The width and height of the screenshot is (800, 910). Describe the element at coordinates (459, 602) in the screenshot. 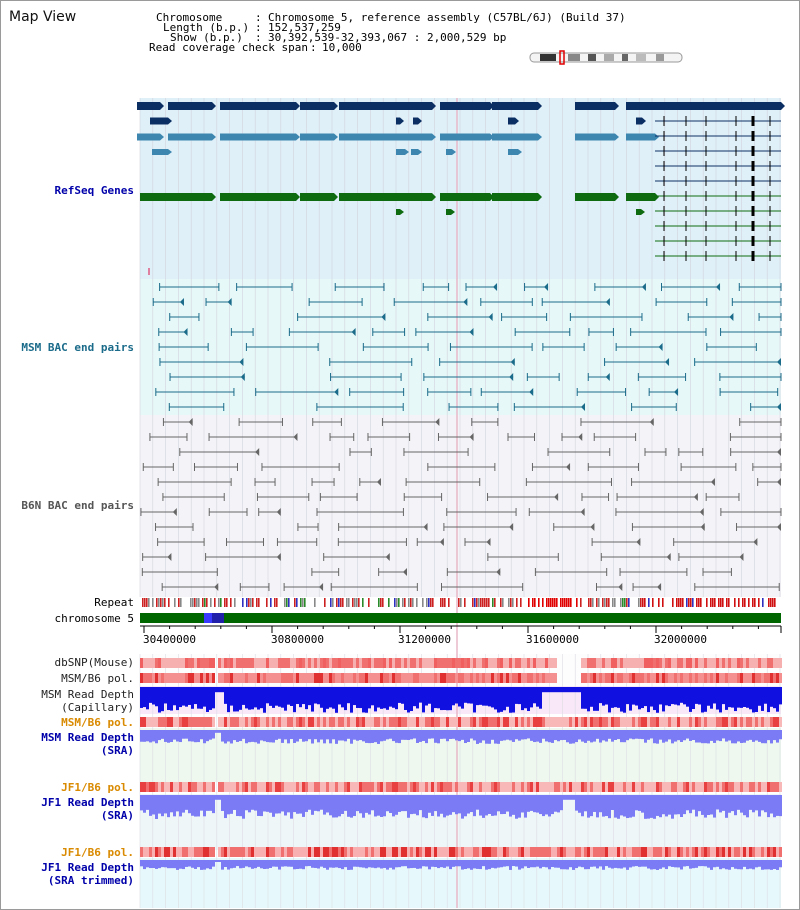

I see `repeat-track` at that location.